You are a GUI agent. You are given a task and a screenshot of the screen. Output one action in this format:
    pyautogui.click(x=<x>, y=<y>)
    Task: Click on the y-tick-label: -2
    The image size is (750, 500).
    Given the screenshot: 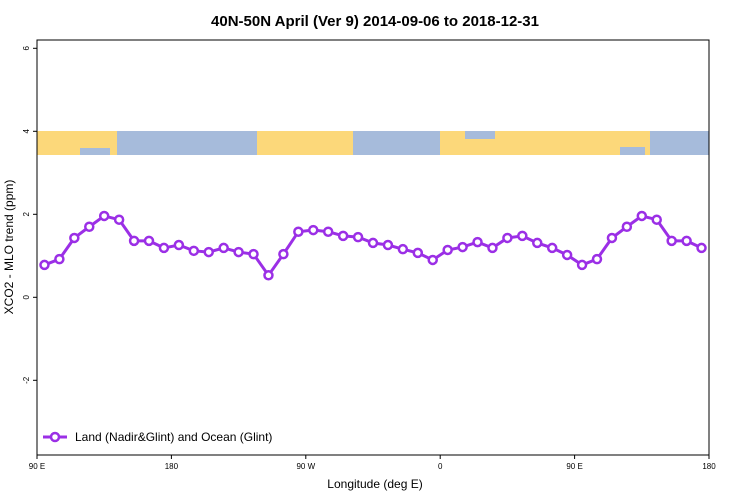 What is the action you would take?
    pyautogui.click(x=26, y=380)
    